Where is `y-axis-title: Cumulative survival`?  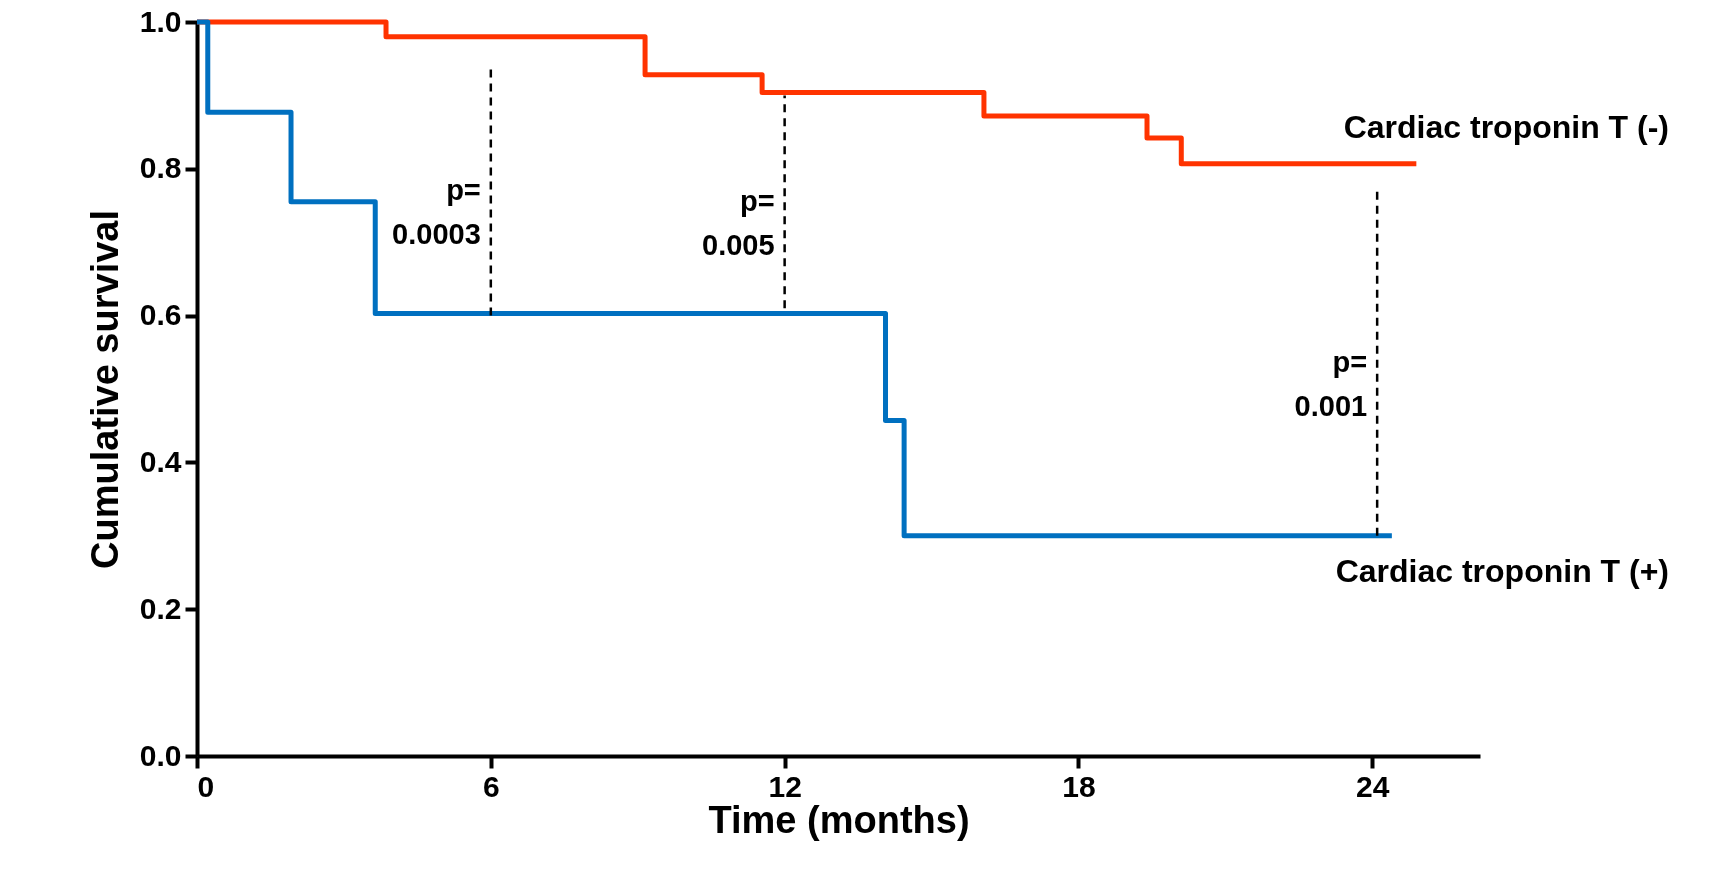
y-axis-title: Cumulative survival is located at coordinates (104, 389).